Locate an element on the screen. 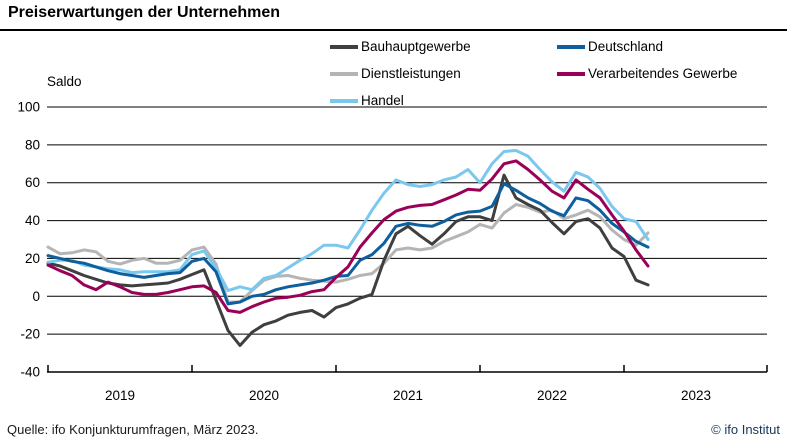 The width and height of the screenshot is (787, 443). legend-item-dienstleistungen: Dienstleistungen is located at coordinates (443, 73).